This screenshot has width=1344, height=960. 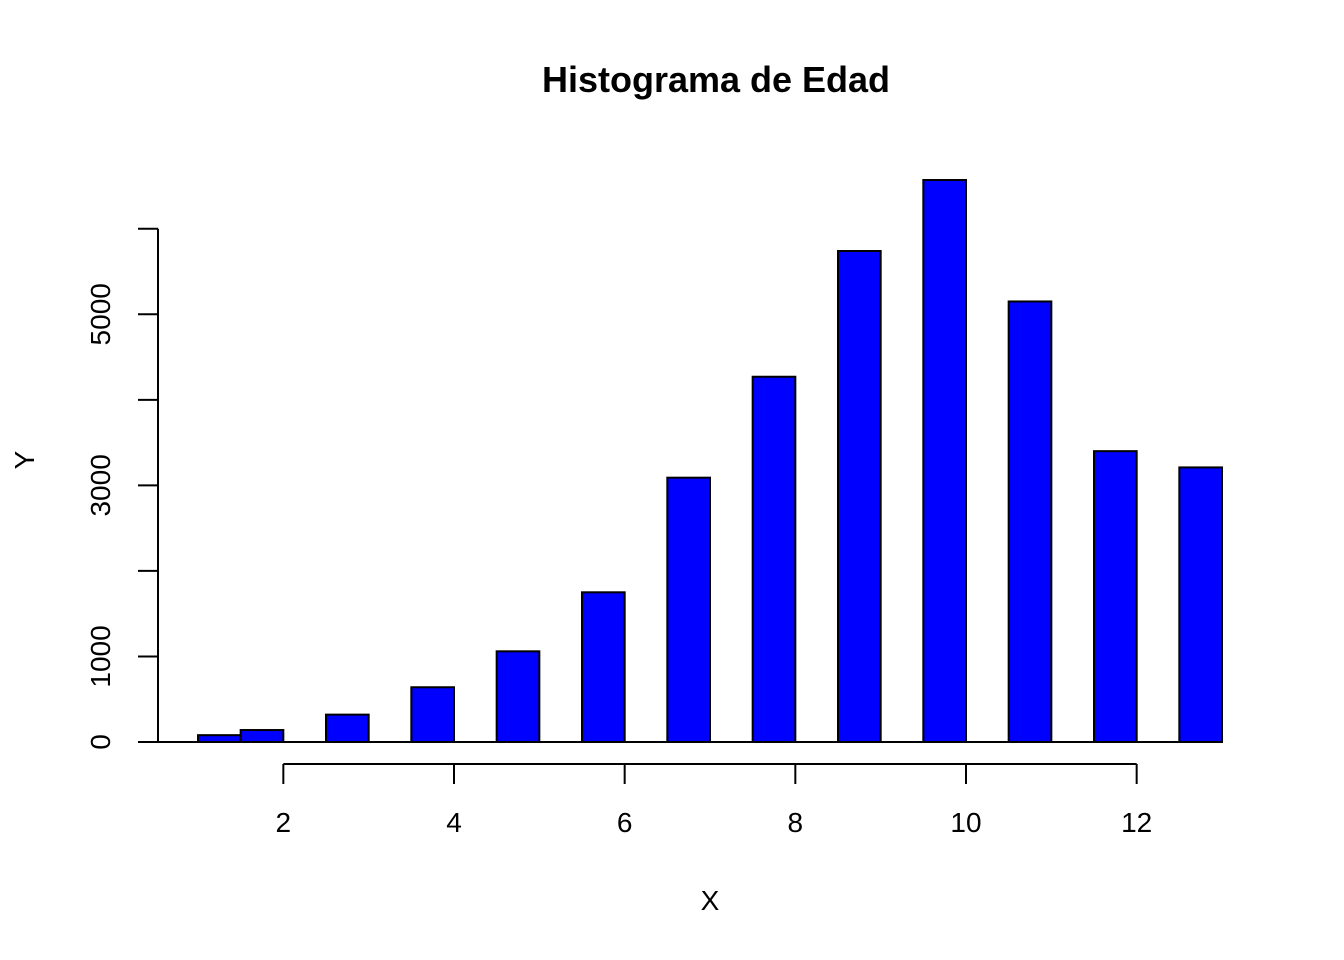 What do you see at coordinates (710, 900) in the screenshot?
I see `x-axis-label: X` at bounding box center [710, 900].